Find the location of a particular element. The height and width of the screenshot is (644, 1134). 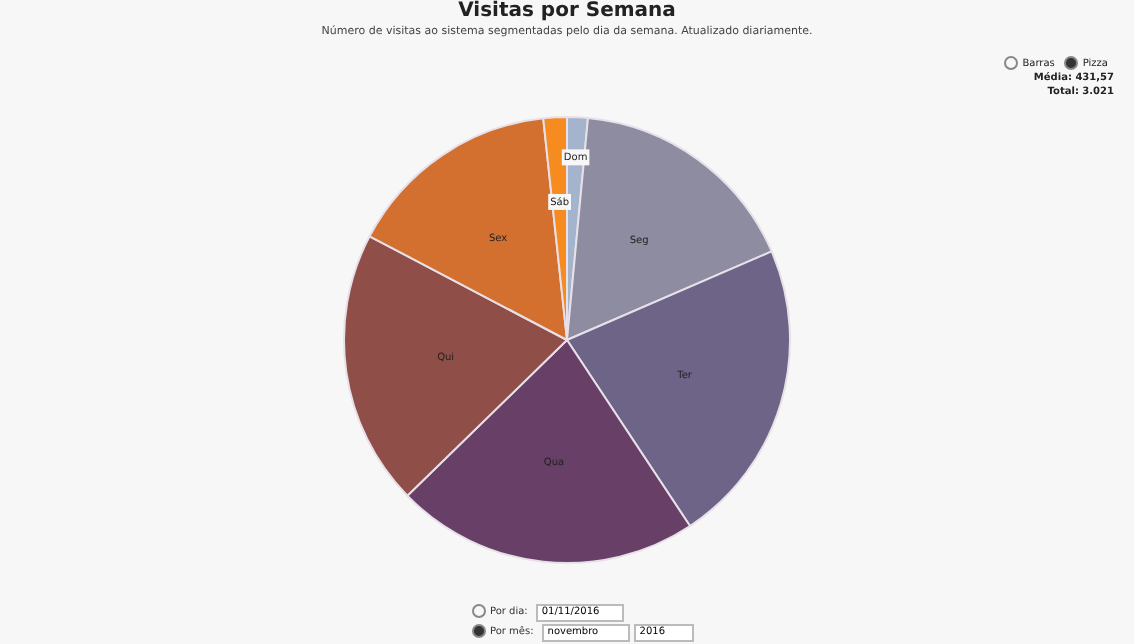

chart-title: Visitas por Semana is located at coordinates (567, 11).